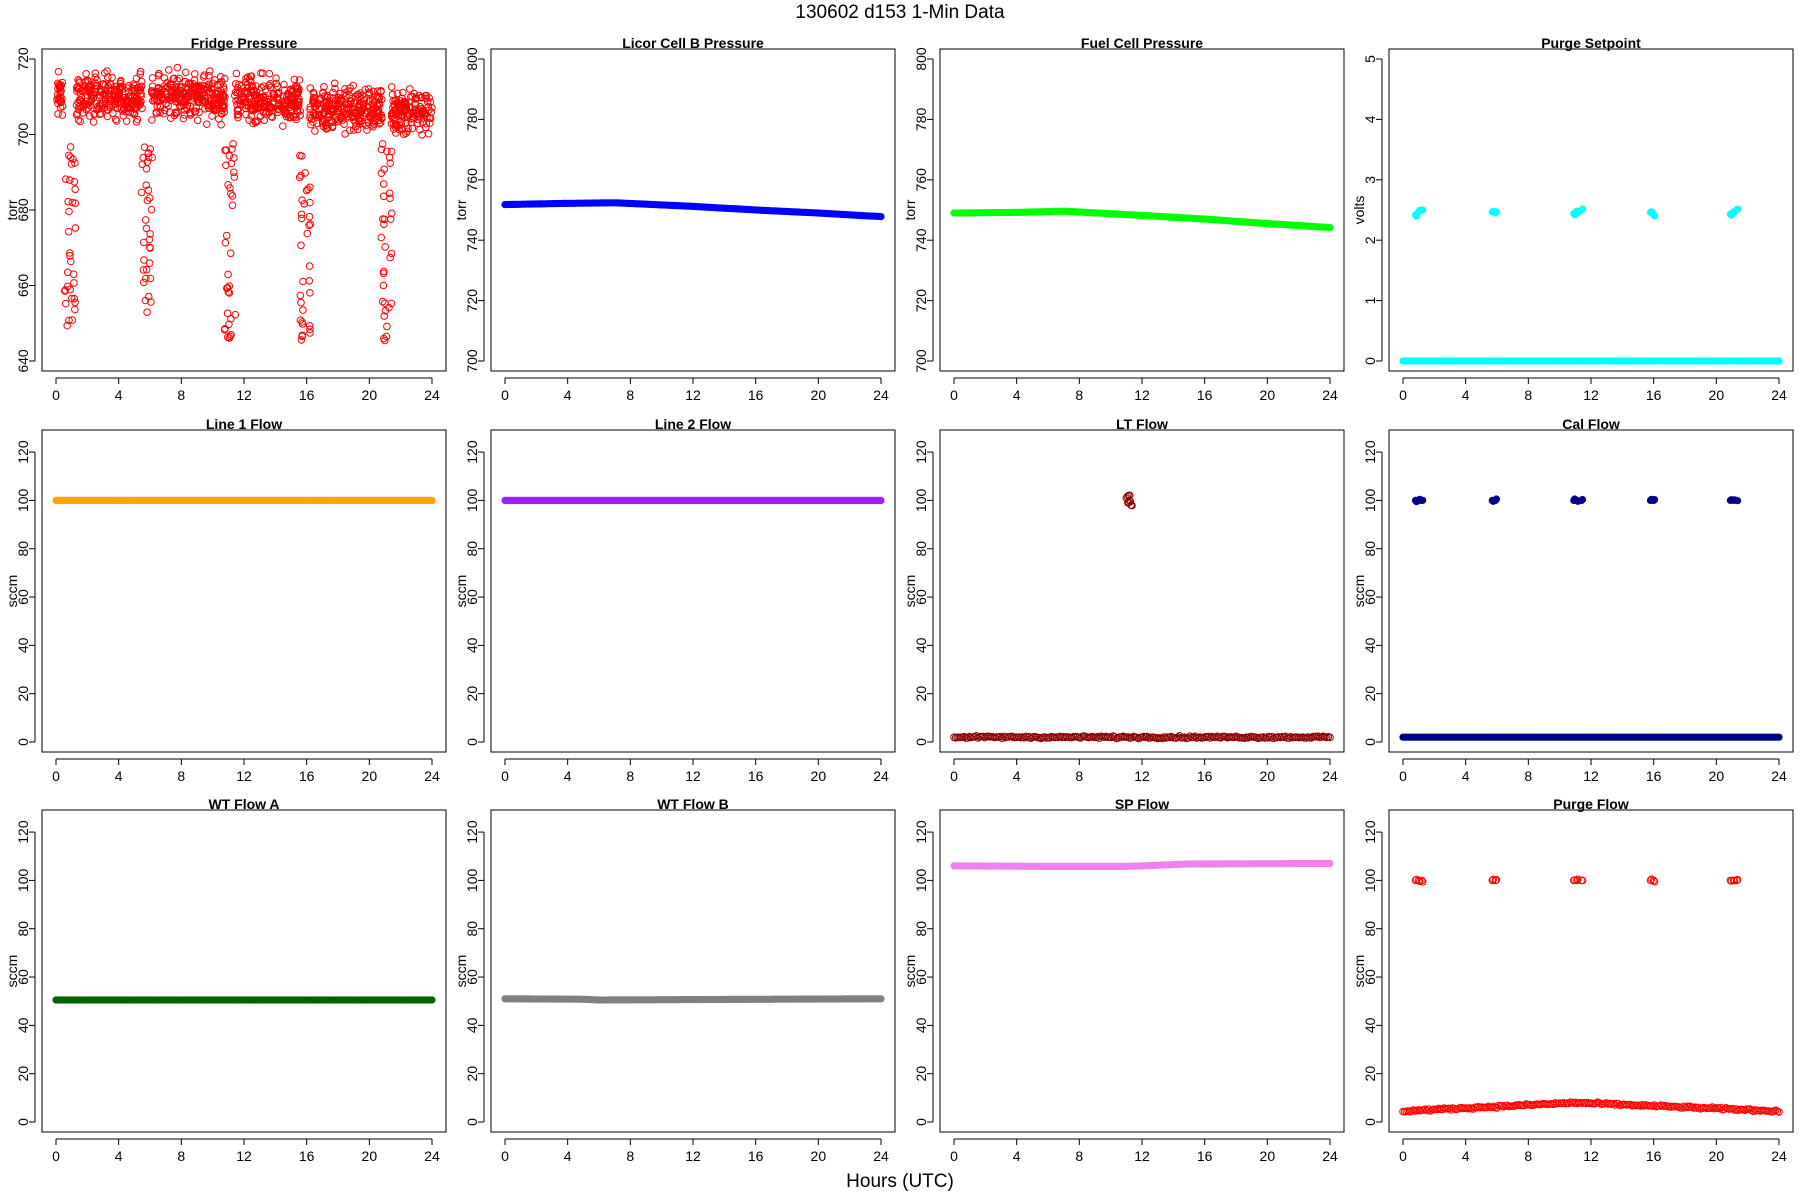 The image size is (1800, 1200). Describe the element at coordinates (693, 395) in the screenshot. I see `x-tick-label: 12` at that location.